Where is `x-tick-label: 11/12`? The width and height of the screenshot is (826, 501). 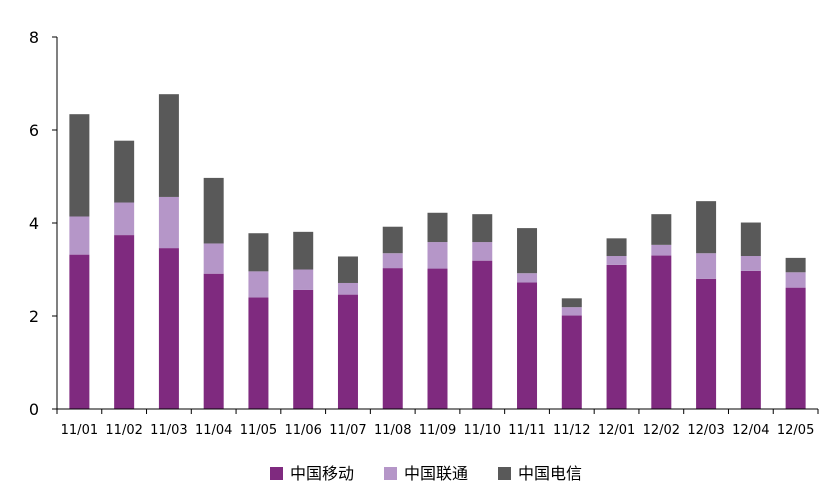 x-tick-label: 11/12 is located at coordinates (571, 430).